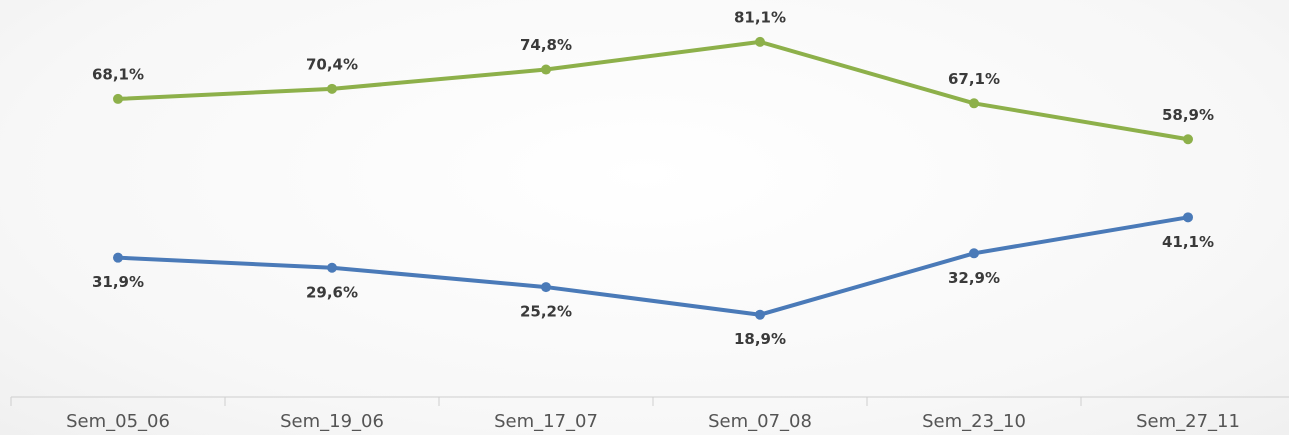 The height and width of the screenshot is (435, 1289). What do you see at coordinates (760, 339) in the screenshot?
I see `data-label: 18,9%` at bounding box center [760, 339].